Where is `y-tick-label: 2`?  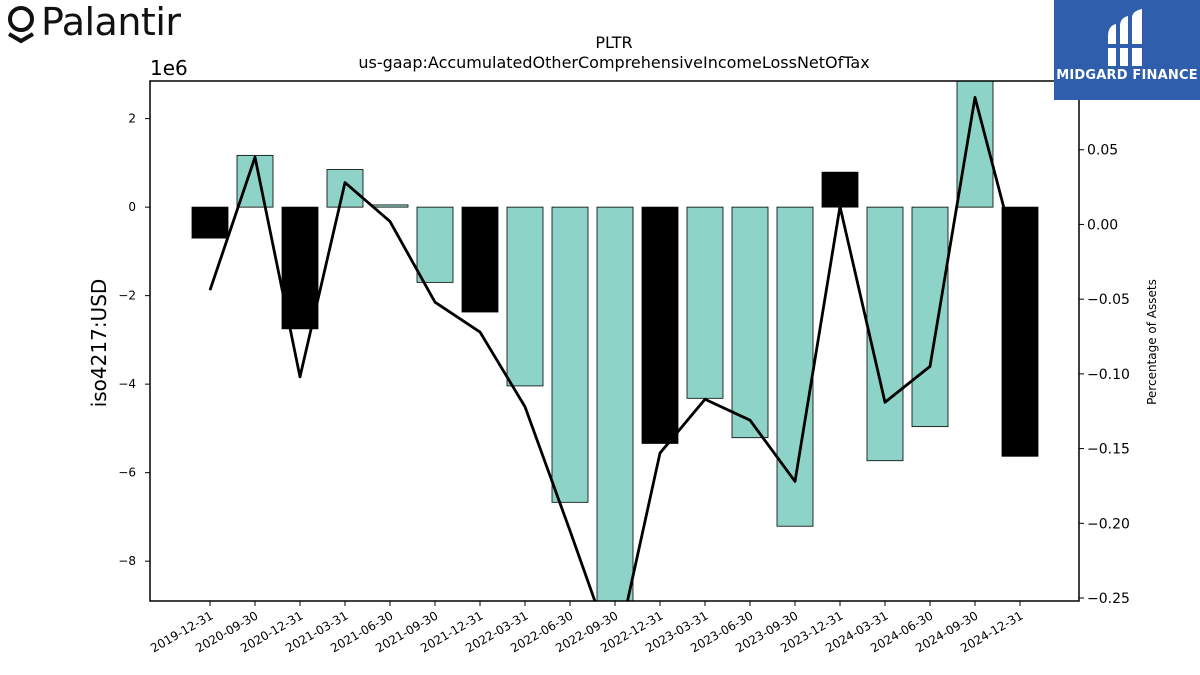
y-tick-label: 2 is located at coordinates (132, 119).